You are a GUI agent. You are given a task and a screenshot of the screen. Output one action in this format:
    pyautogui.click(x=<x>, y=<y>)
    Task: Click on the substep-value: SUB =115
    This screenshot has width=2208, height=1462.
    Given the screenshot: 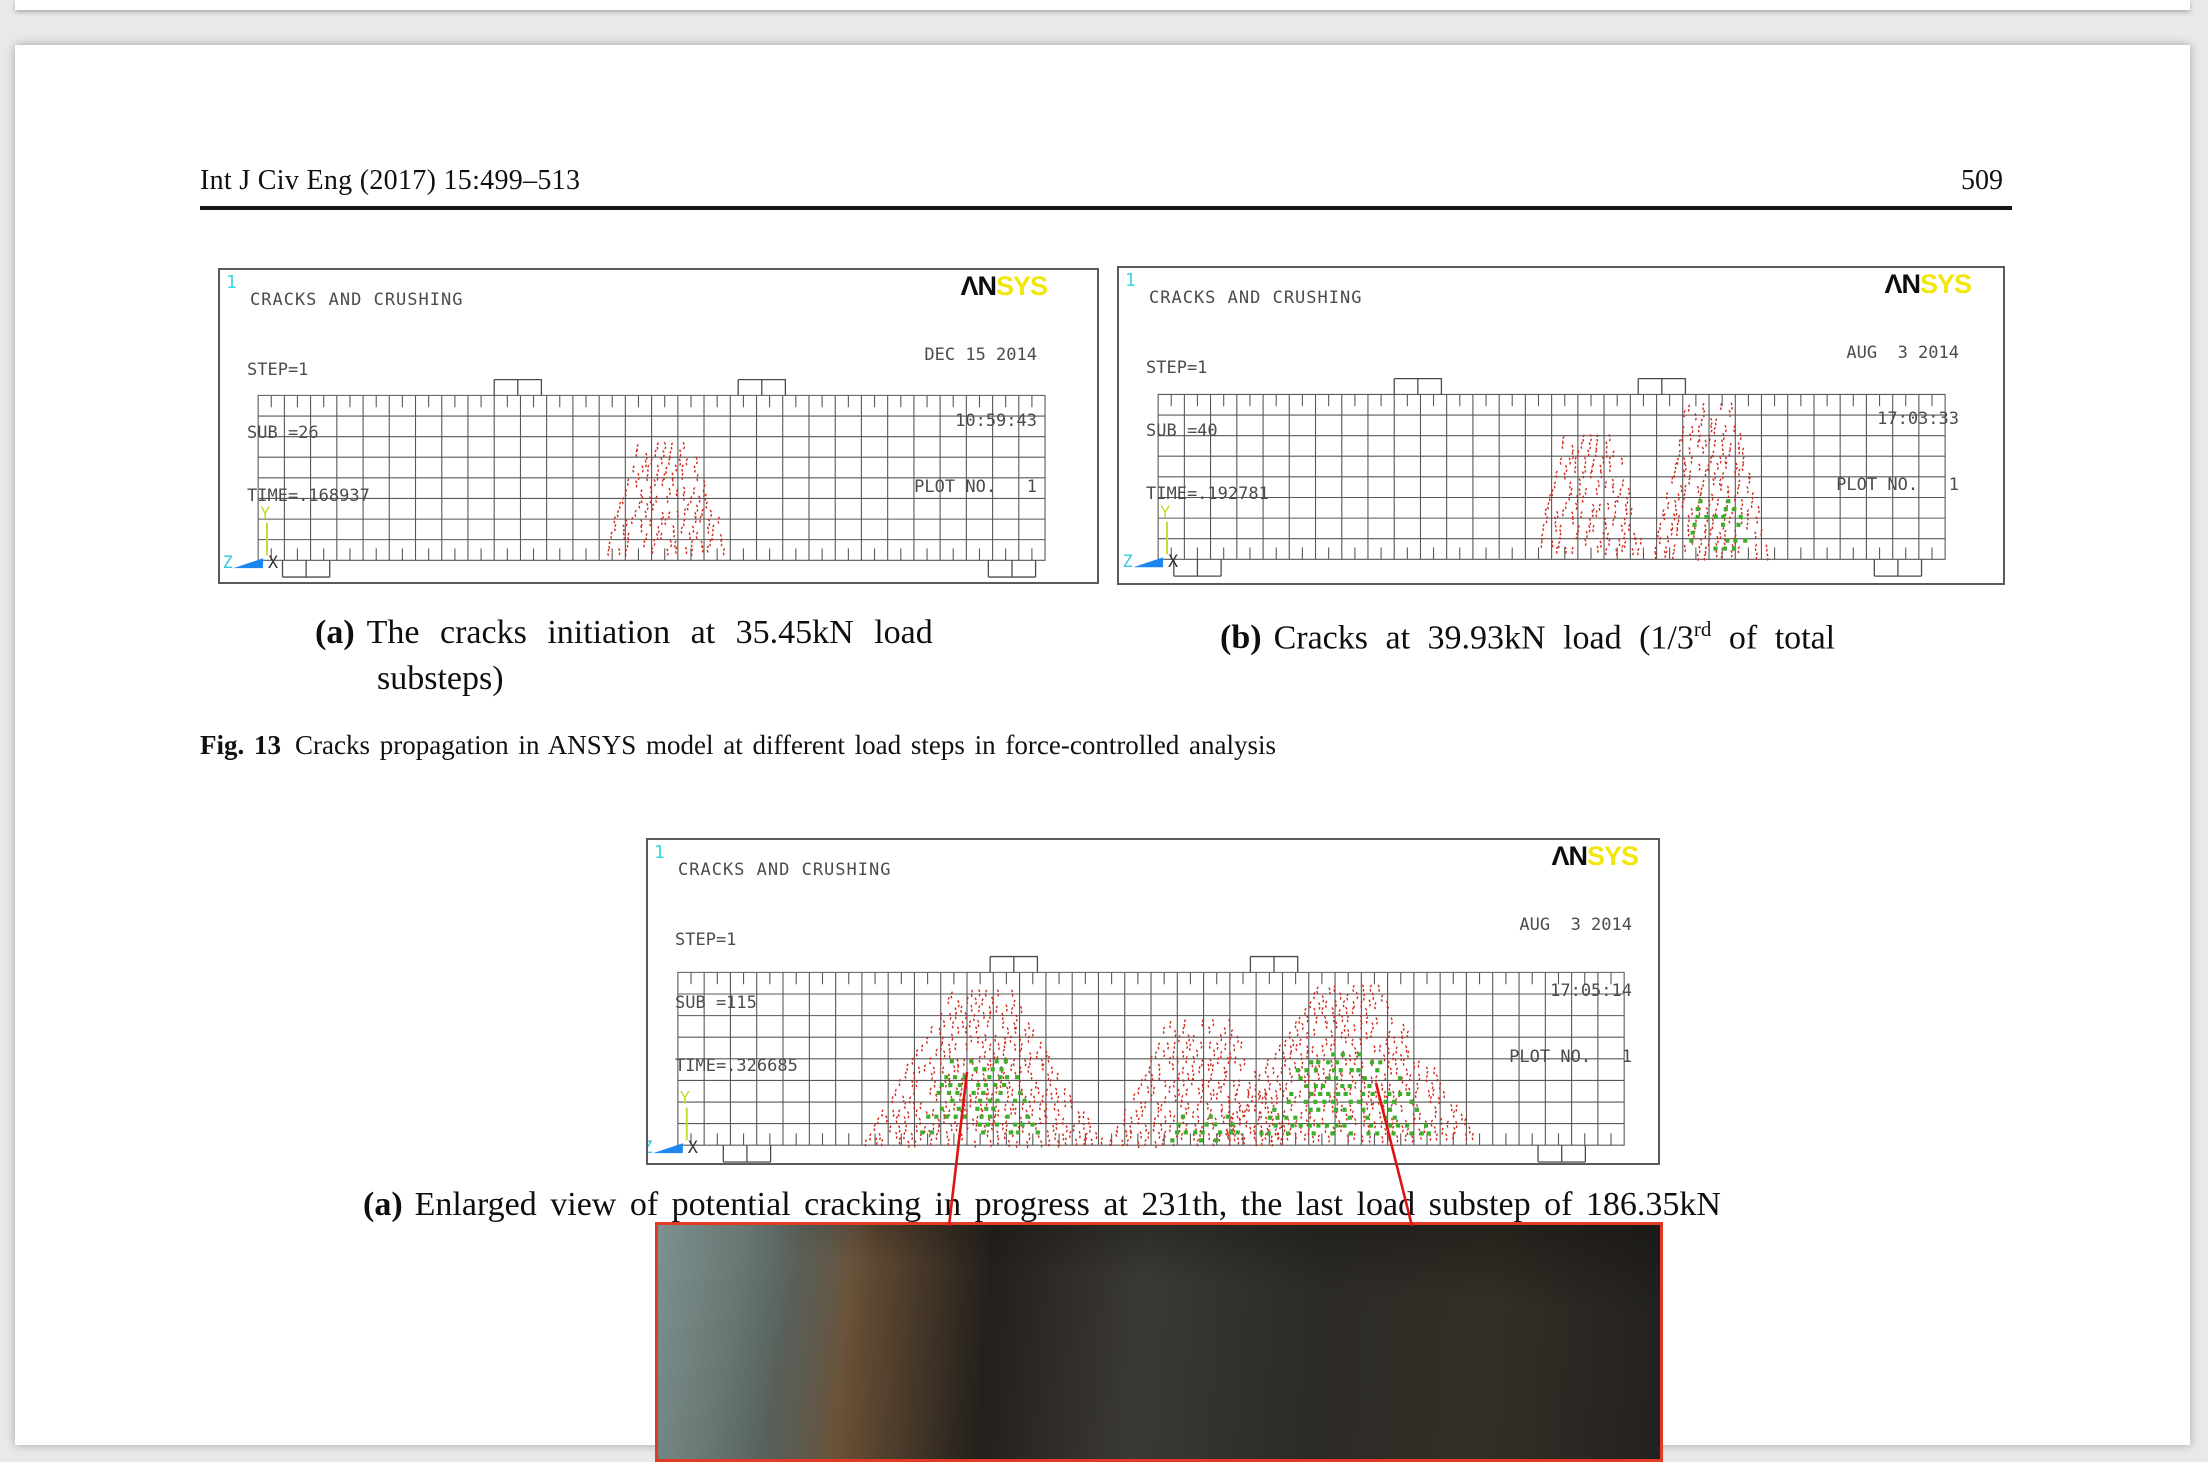 What is the action you would take?
    pyautogui.click(x=716, y=1003)
    